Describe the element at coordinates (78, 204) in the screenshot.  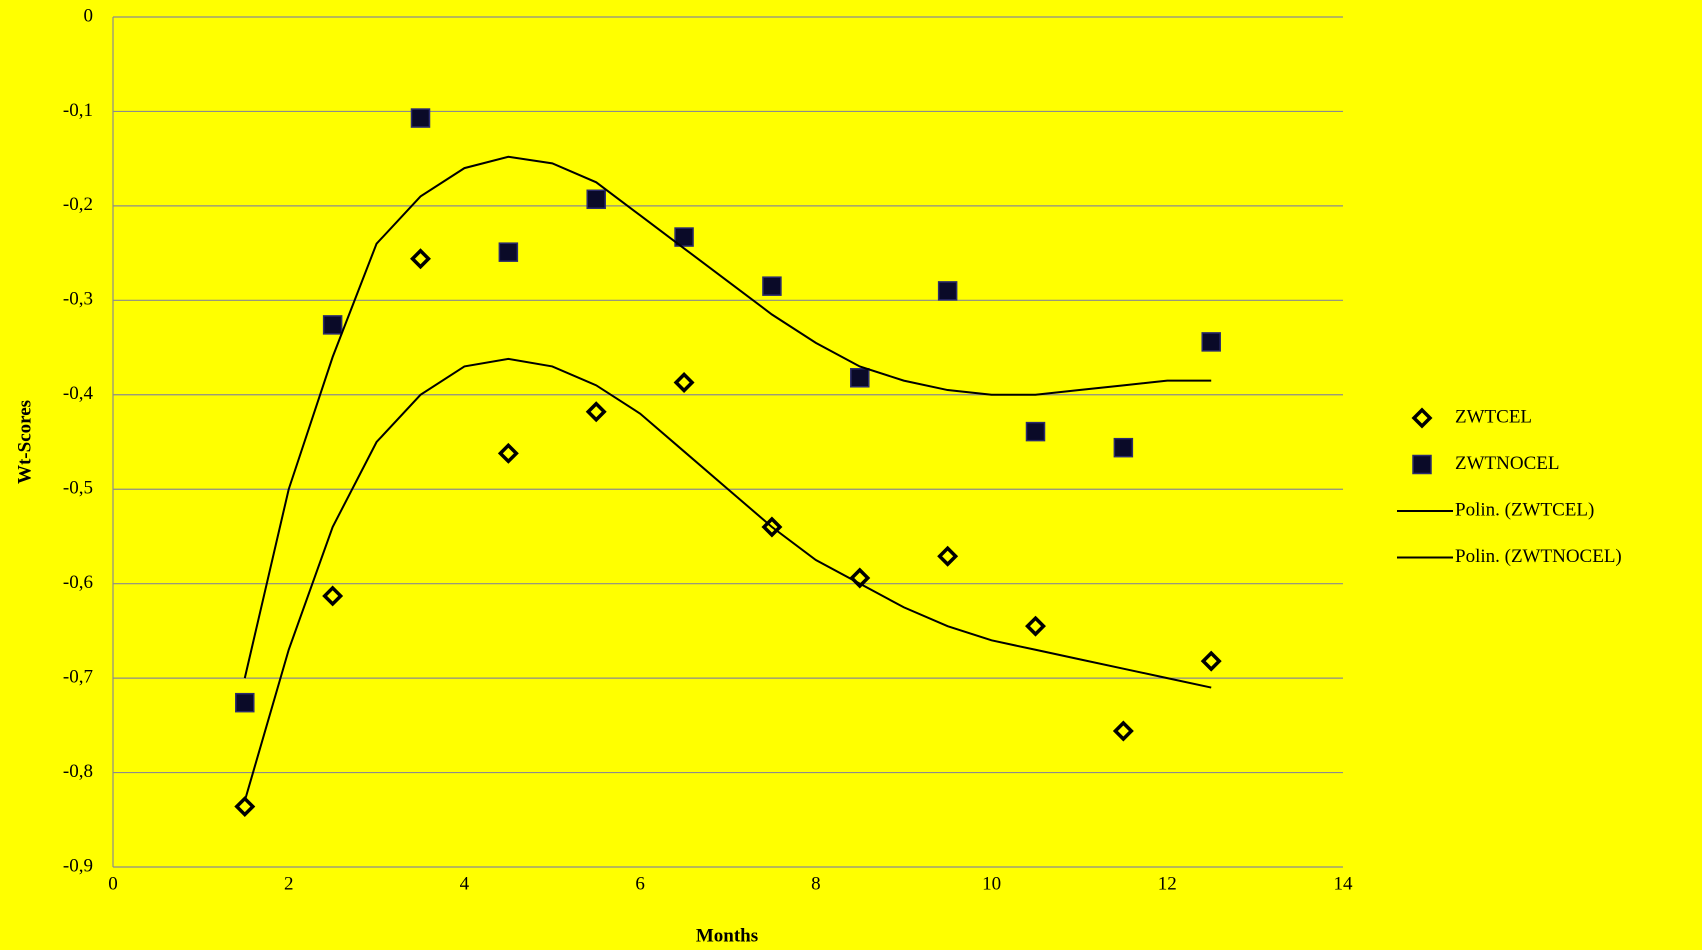
I see `y-tick-label: -0,2` at that location.